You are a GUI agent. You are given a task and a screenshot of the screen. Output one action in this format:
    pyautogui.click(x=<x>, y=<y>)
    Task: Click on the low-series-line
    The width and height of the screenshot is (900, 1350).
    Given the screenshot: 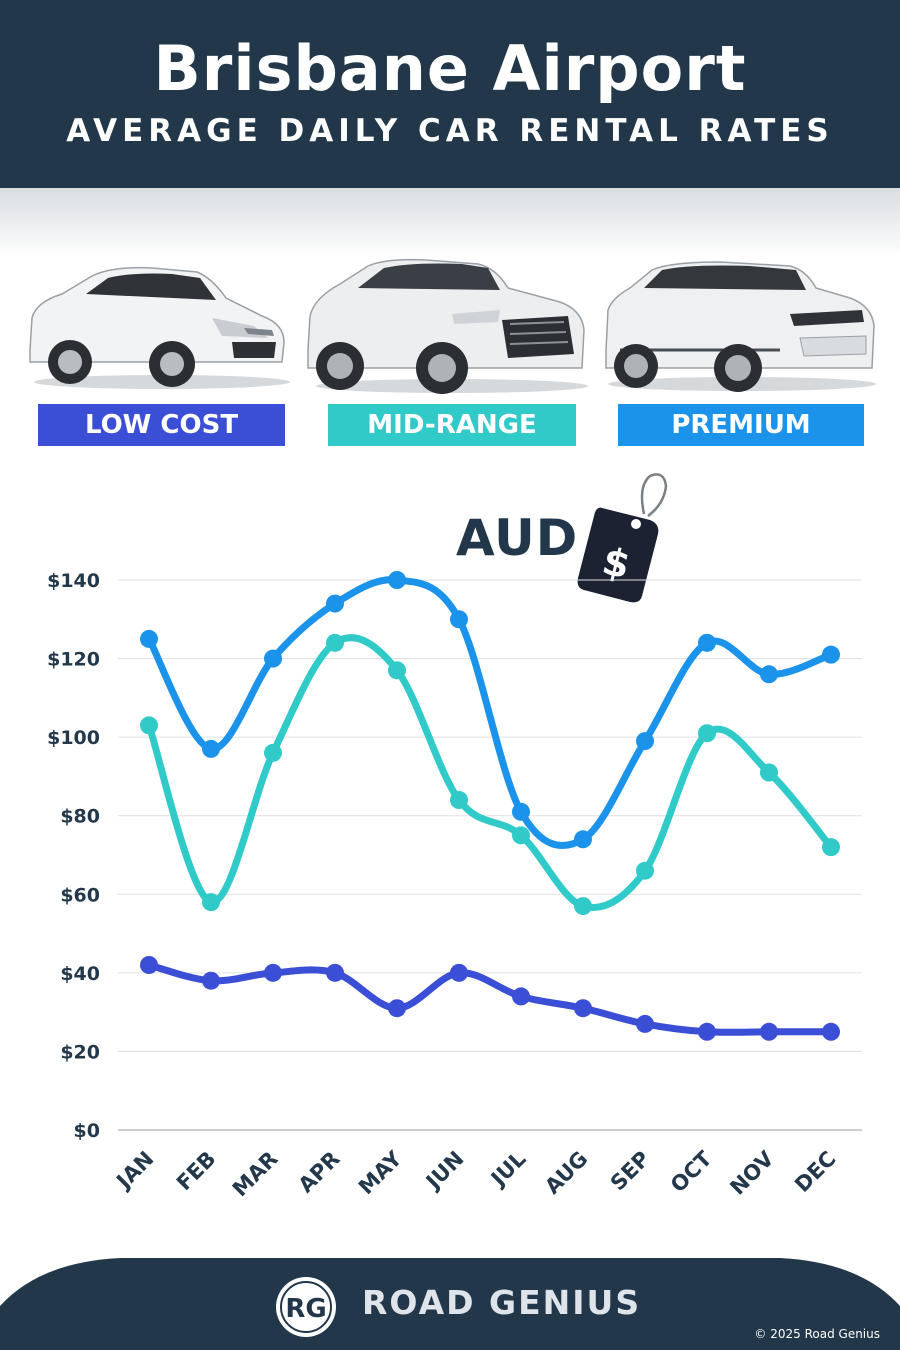 What is the action you would take?
    pyautogui.click(x=490, y=998)
    